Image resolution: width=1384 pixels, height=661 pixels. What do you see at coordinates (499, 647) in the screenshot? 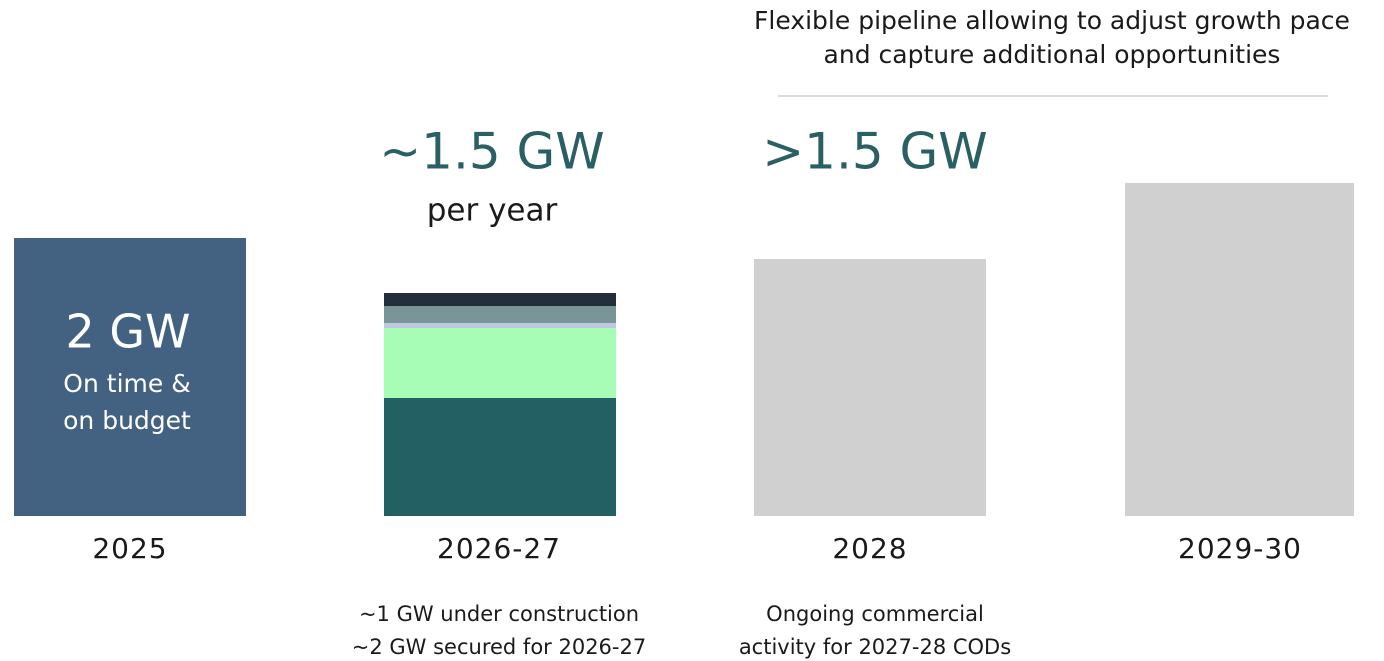
I see `note: ~2 GW secured for 2026-27` at bounding box center [499, 647].